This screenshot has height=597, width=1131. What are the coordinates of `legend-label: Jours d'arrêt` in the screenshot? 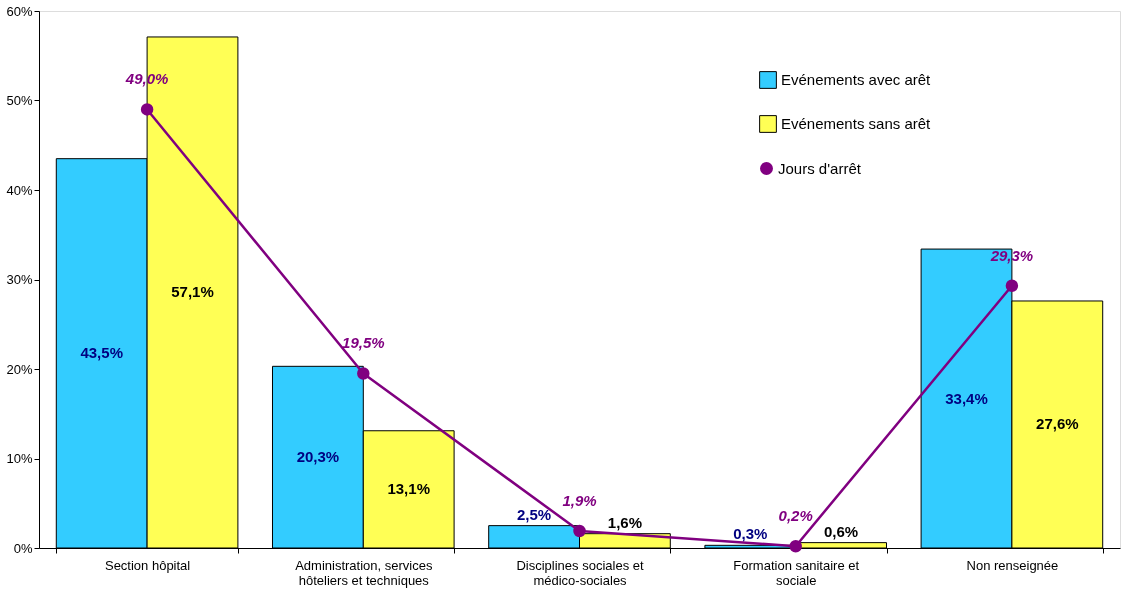 It's located at (820, 168).